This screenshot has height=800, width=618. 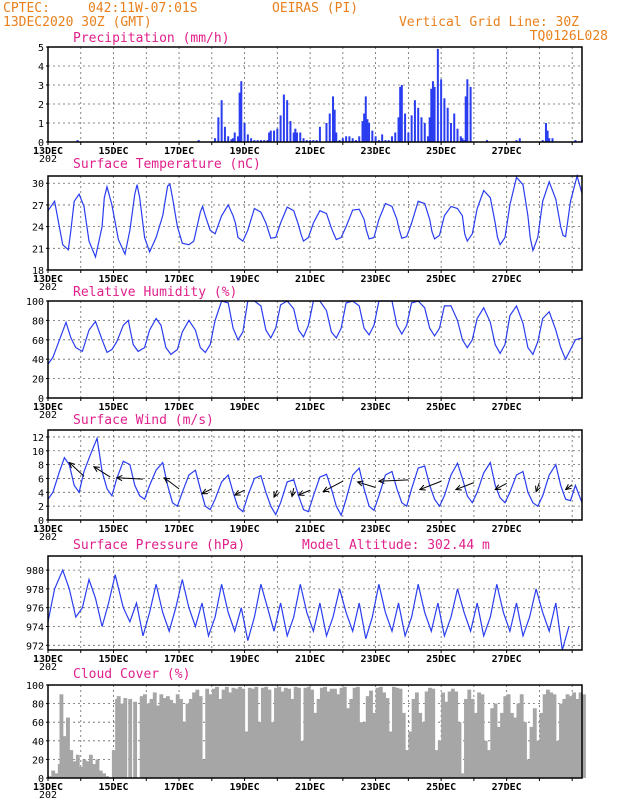 What do you see at coordinates (35, 302) in the screenshot?
I see `y-tick-label: 100` at bounding box center [35, 302].